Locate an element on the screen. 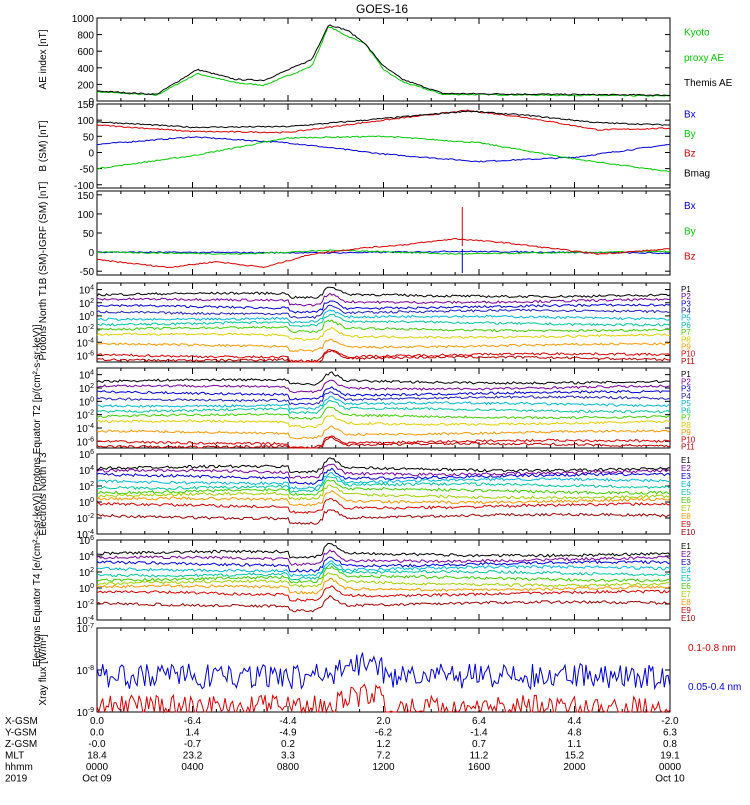 The height and width of the screenshot is (805, 750). ephemeris-value: 0400 is located at coordinates (192, 767).